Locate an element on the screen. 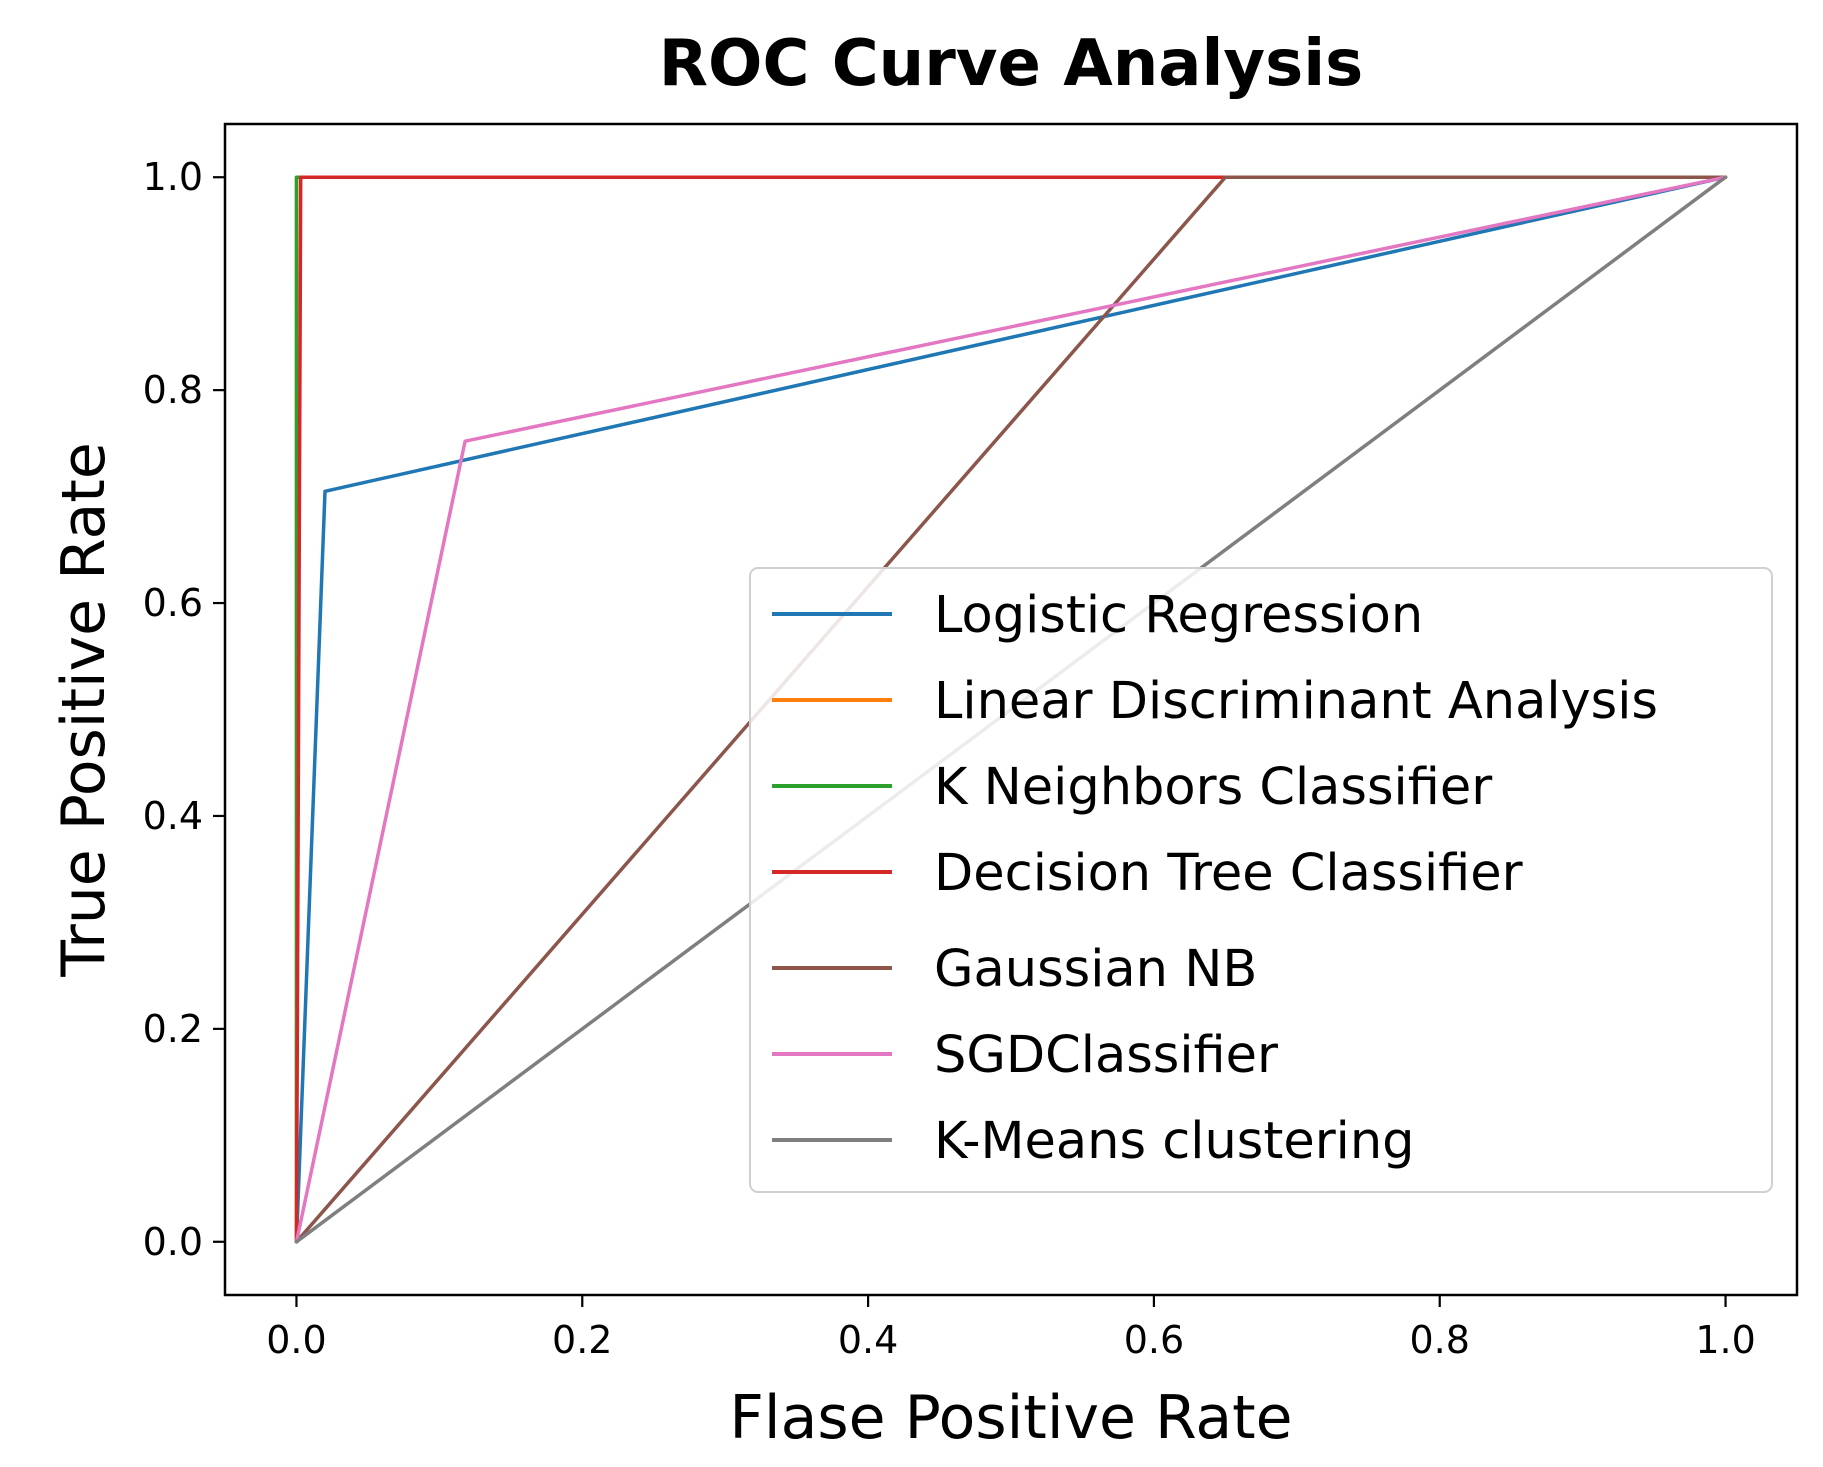 The image size is (1823, 1467). y-tick-label: 0.4 is located at coordinates (173, 816).